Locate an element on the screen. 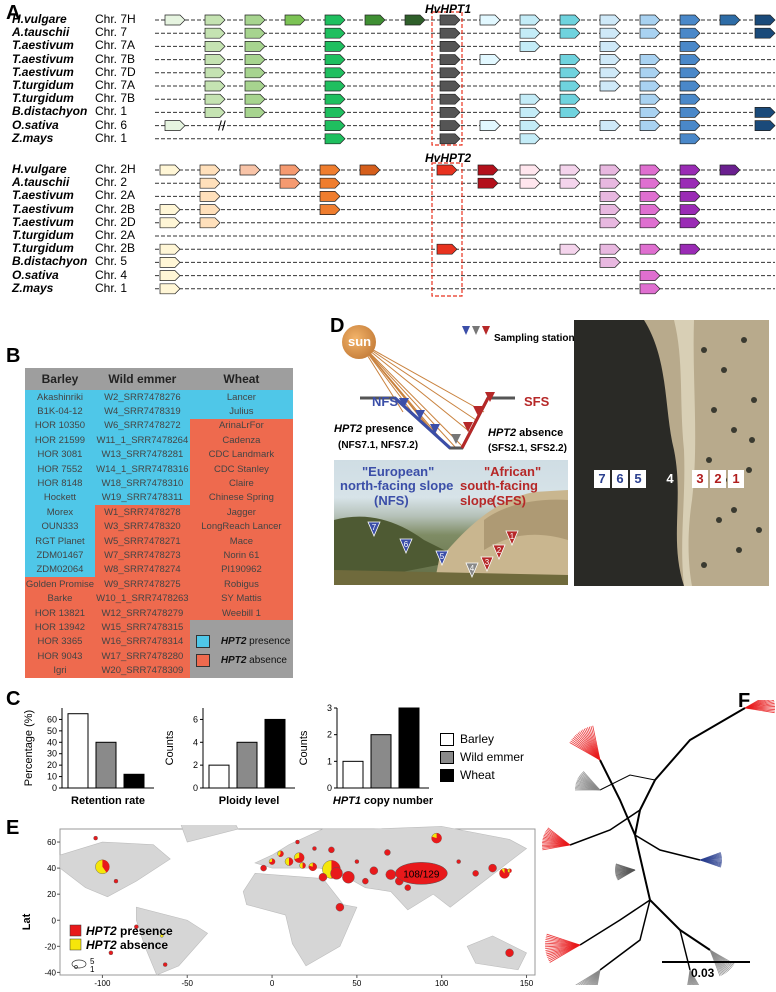 The image size is (776, 992). table-cell: W3_SRR7478320 is located at coordinates (142, 526).